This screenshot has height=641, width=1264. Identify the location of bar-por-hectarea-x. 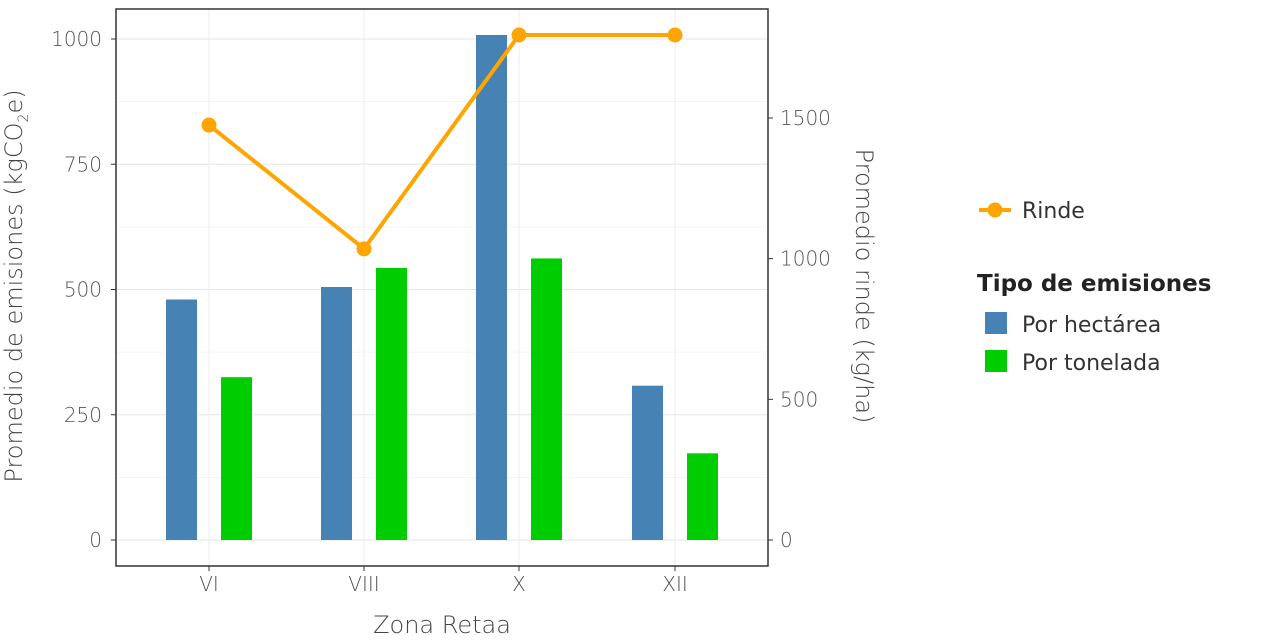
(491, 287).